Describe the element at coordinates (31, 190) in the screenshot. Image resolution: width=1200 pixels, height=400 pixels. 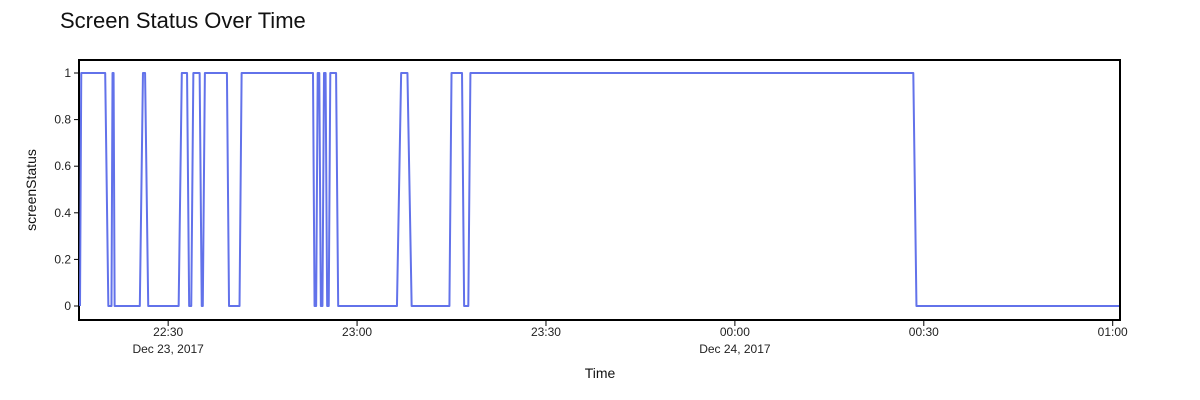
I see `y-axis-title: screenStatus` at that location.